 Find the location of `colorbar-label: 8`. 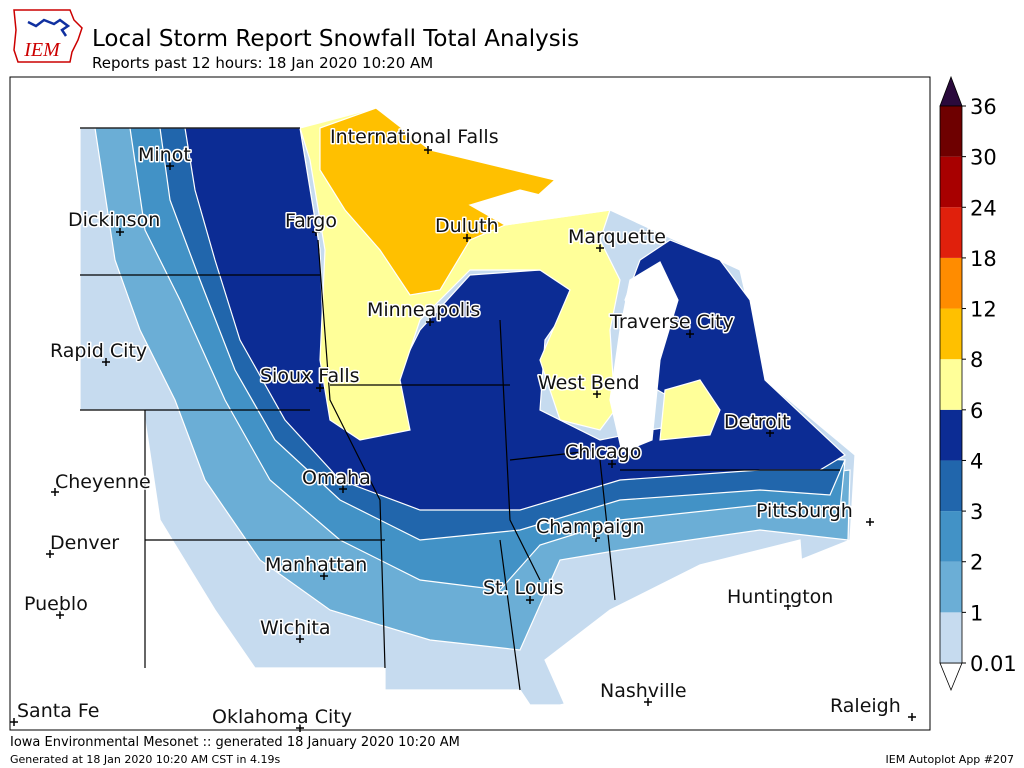

colorbar-label: 8 is located at coordinates (976, 360).